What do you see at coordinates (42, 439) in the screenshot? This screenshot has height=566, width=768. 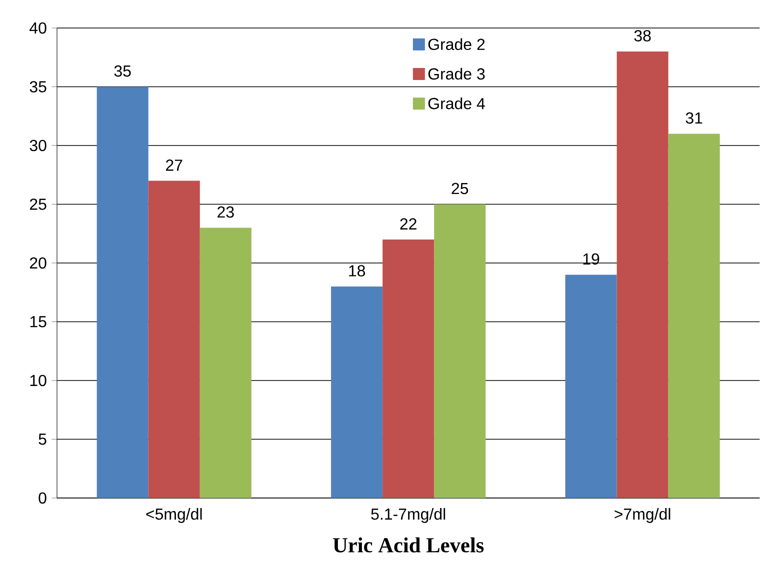 I see `y-tick-label: 5` at bounding box center [42, 439].